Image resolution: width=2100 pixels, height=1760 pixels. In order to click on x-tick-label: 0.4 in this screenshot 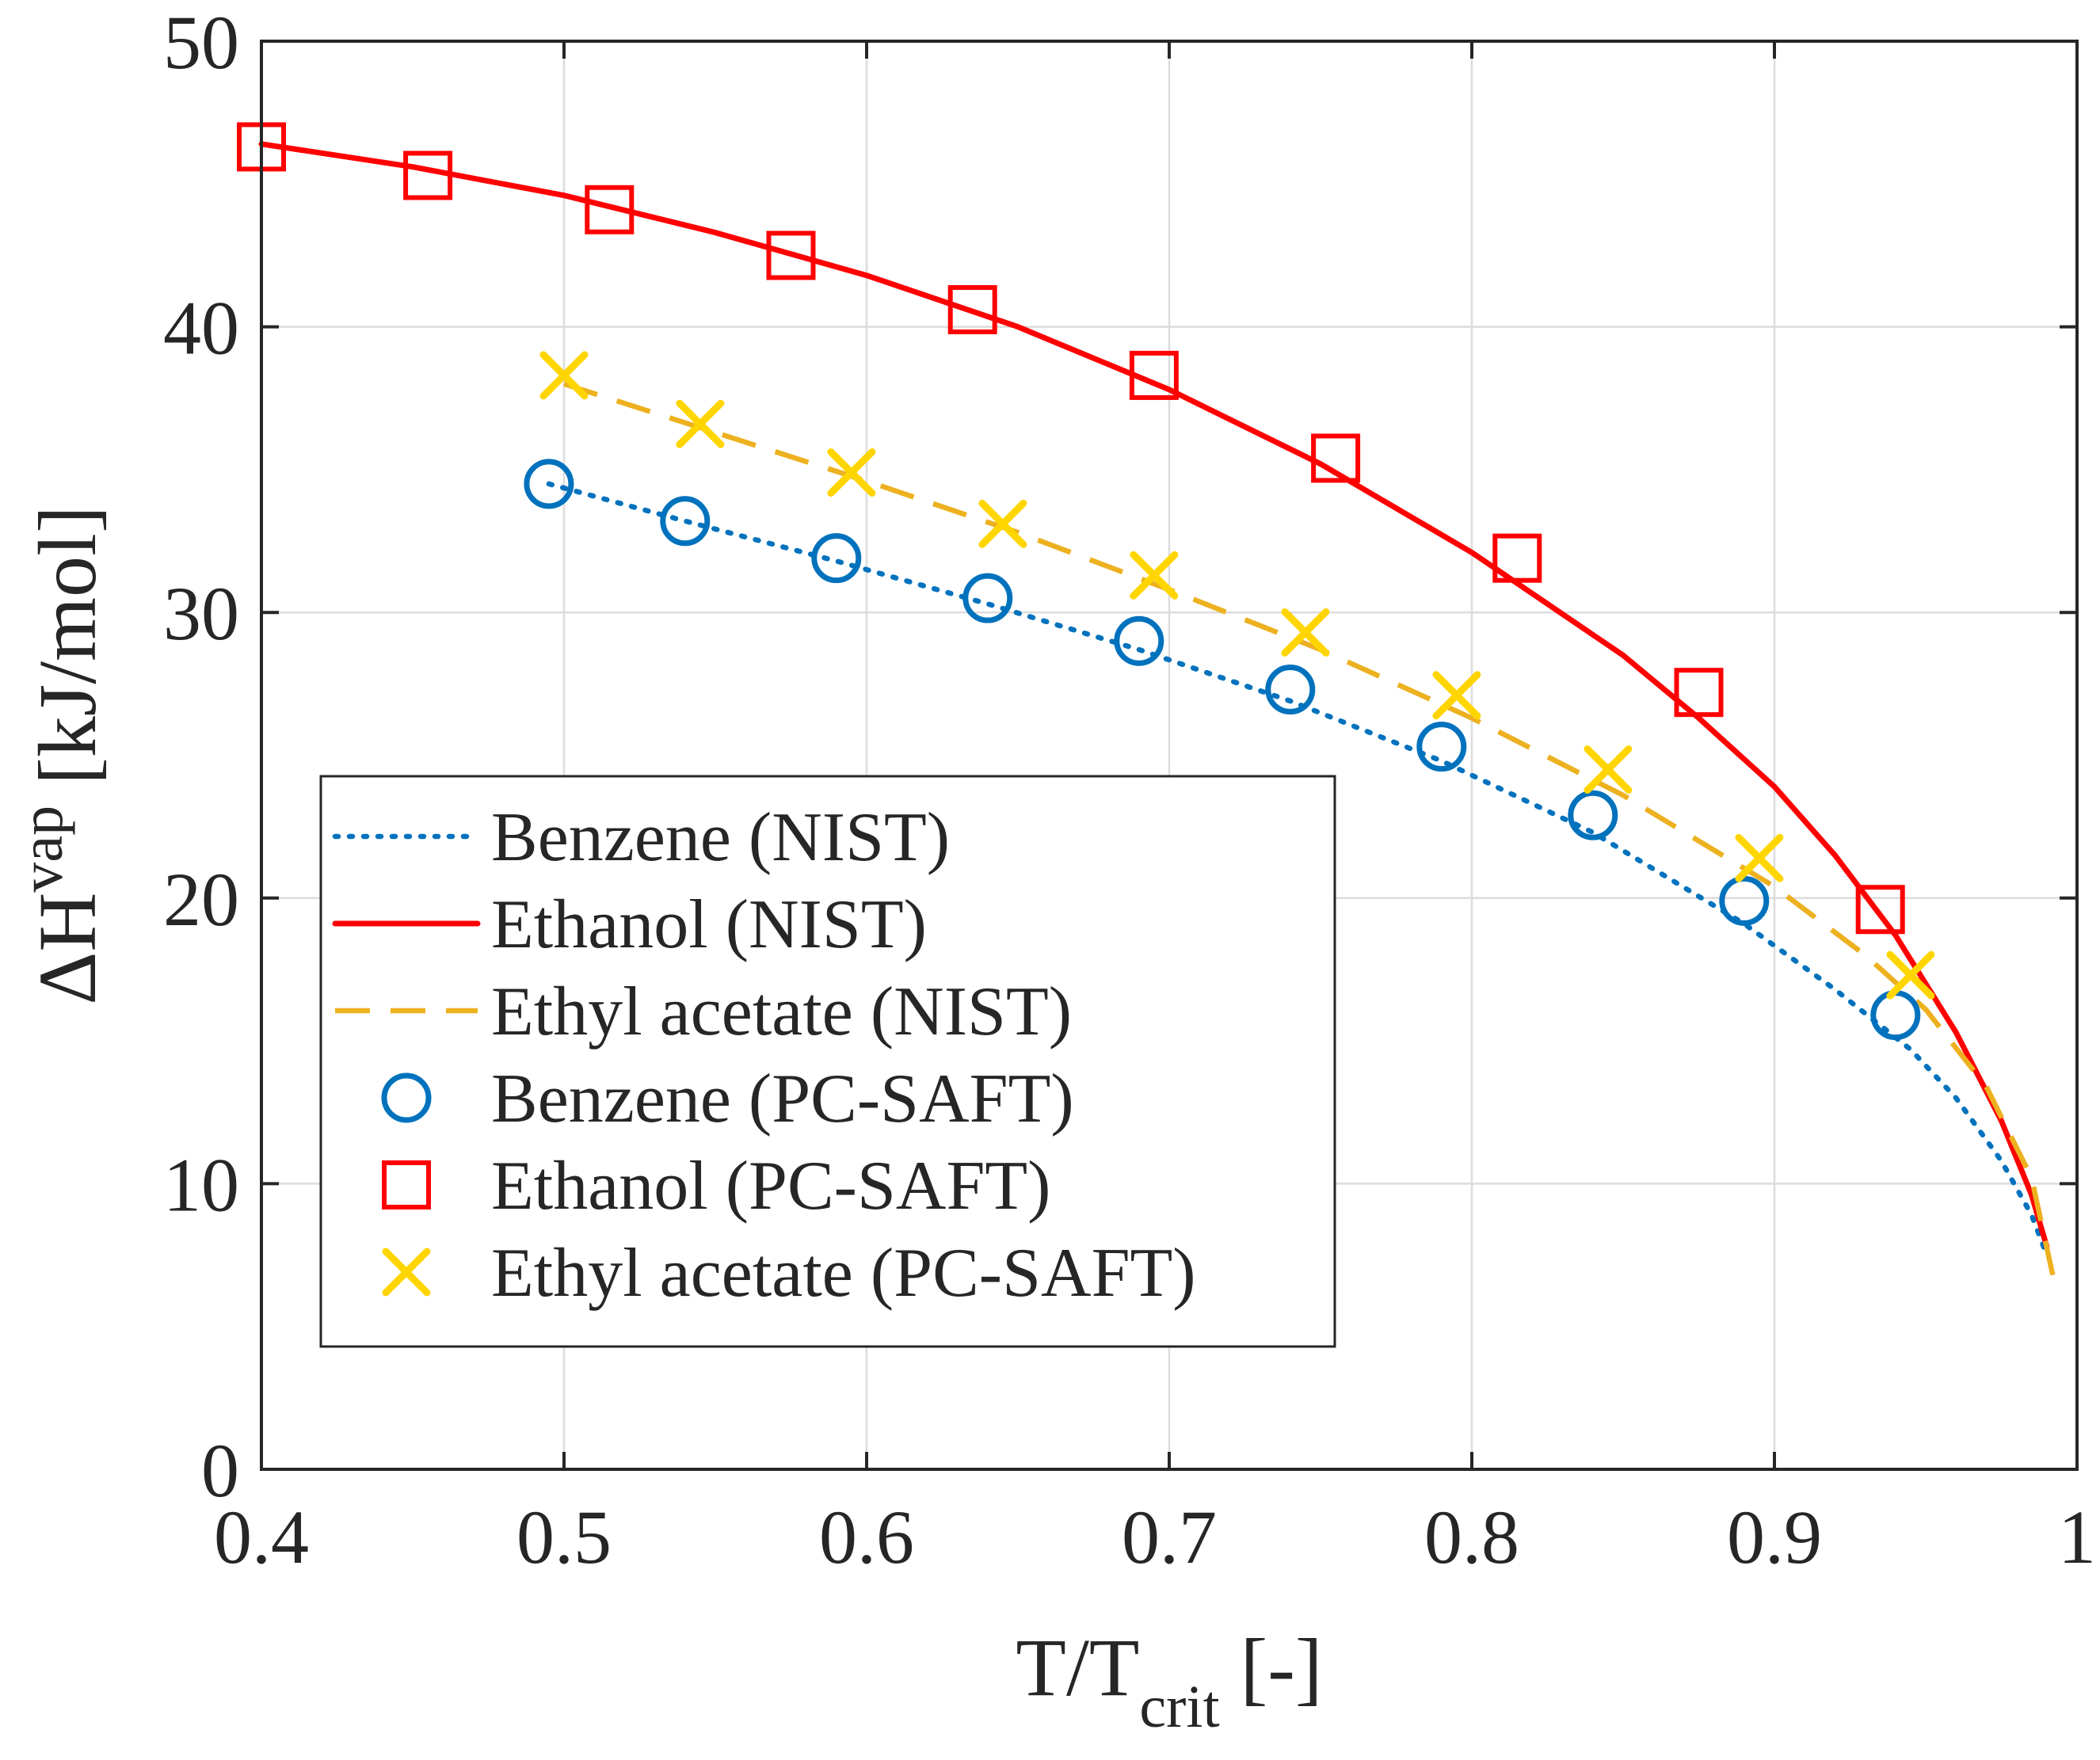, I will do `click(261, 1537)`.